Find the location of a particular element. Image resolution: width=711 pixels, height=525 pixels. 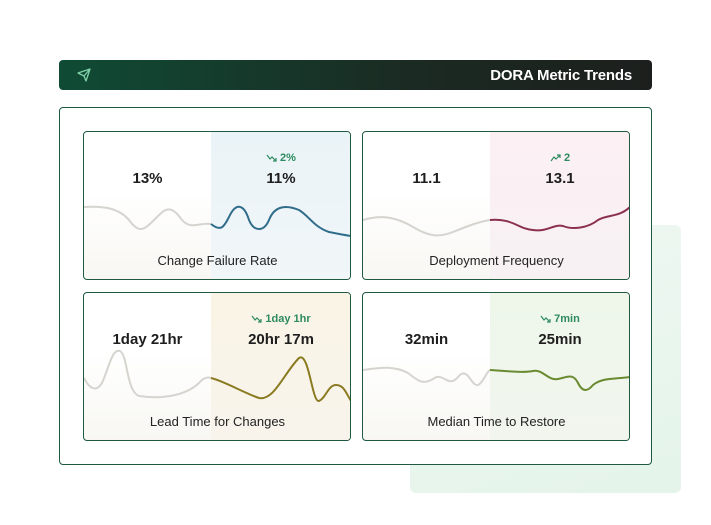

previous-value: 11.1 is located at coordinates (426, 178).